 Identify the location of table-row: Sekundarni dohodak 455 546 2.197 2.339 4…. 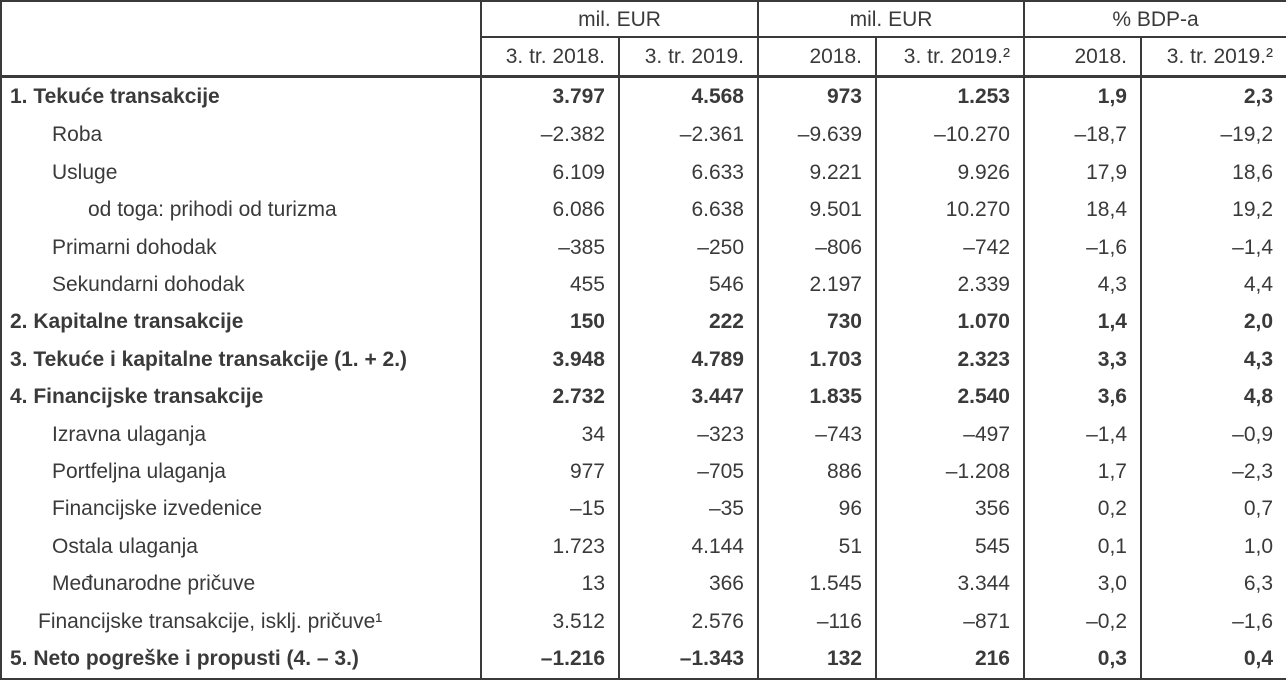
(643, 284).